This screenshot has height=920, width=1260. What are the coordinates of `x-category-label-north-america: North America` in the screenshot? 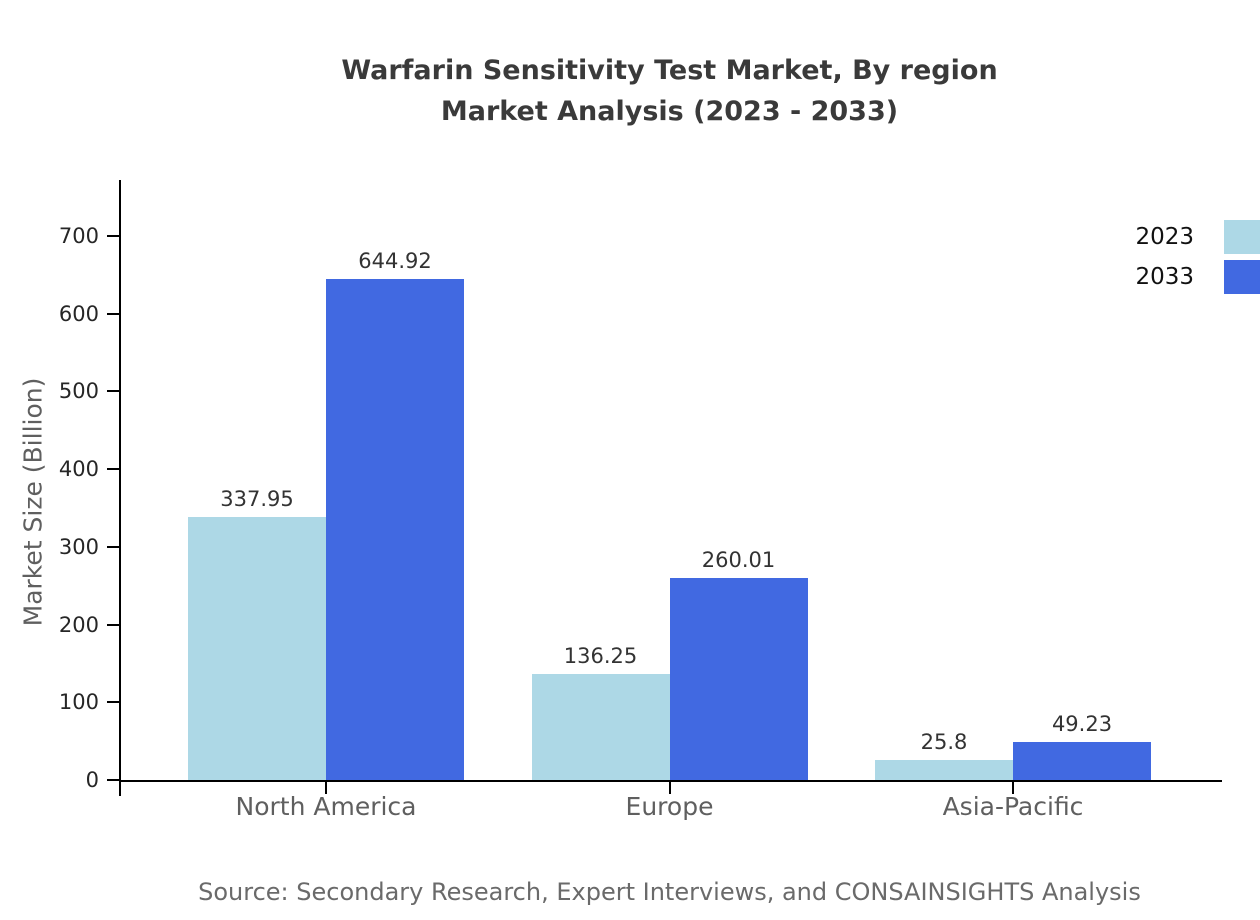 It's located at (326, 806).